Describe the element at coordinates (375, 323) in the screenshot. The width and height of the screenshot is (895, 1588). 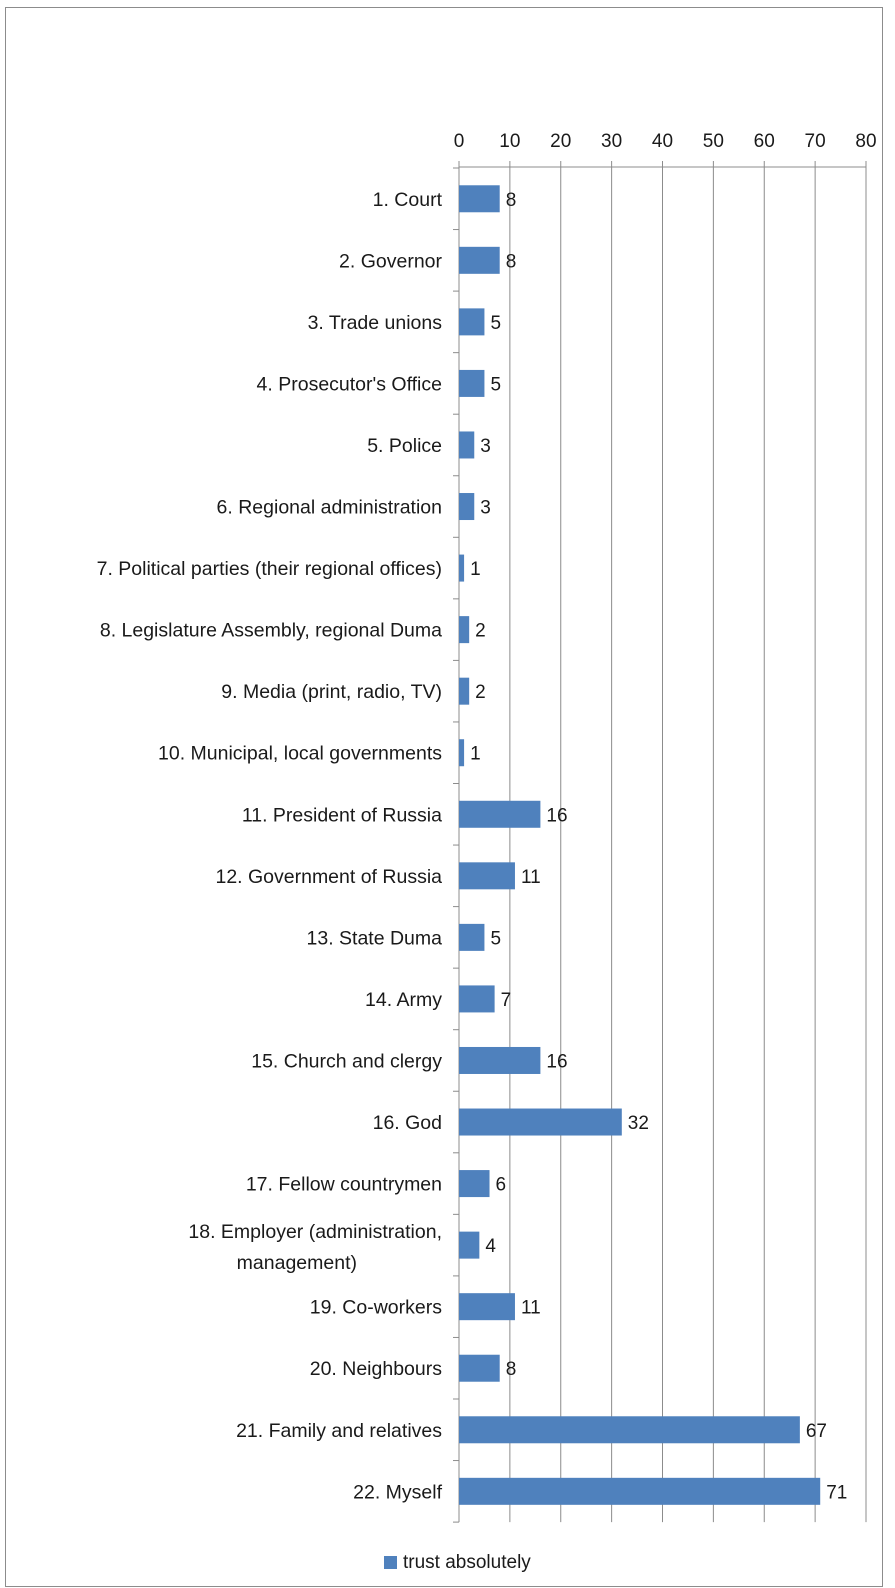
I see `y-tick-label: 3. Trade unions` at that location.